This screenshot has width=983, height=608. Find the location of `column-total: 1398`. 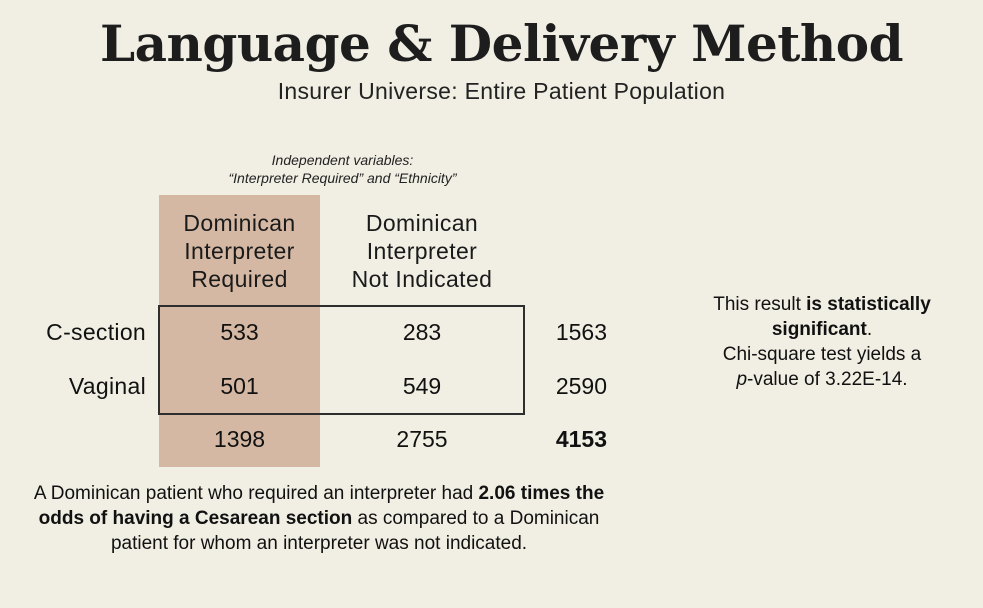

column-total: 1398 is located at coordinates (239, 439).